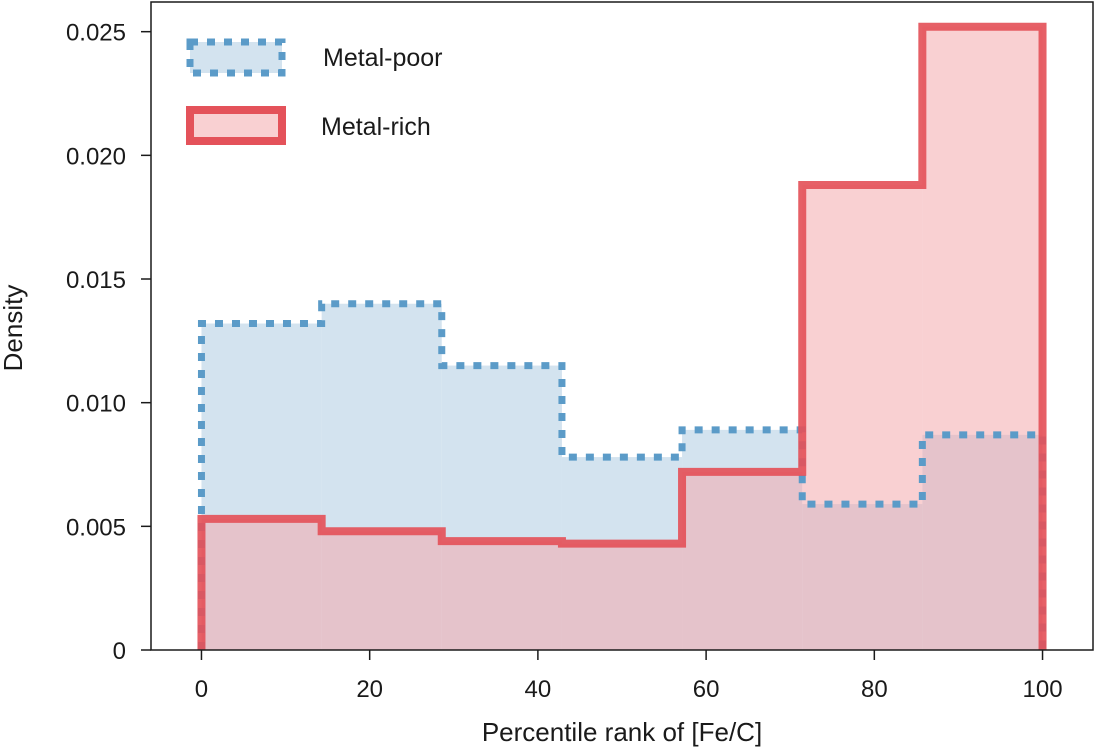 The image size is (1099, 747). Describe the element at coordinates (108, 342) in the screenshot. I see `y-axis: 0 0.005 0.010 0.015 0.020 0.025` at that location.